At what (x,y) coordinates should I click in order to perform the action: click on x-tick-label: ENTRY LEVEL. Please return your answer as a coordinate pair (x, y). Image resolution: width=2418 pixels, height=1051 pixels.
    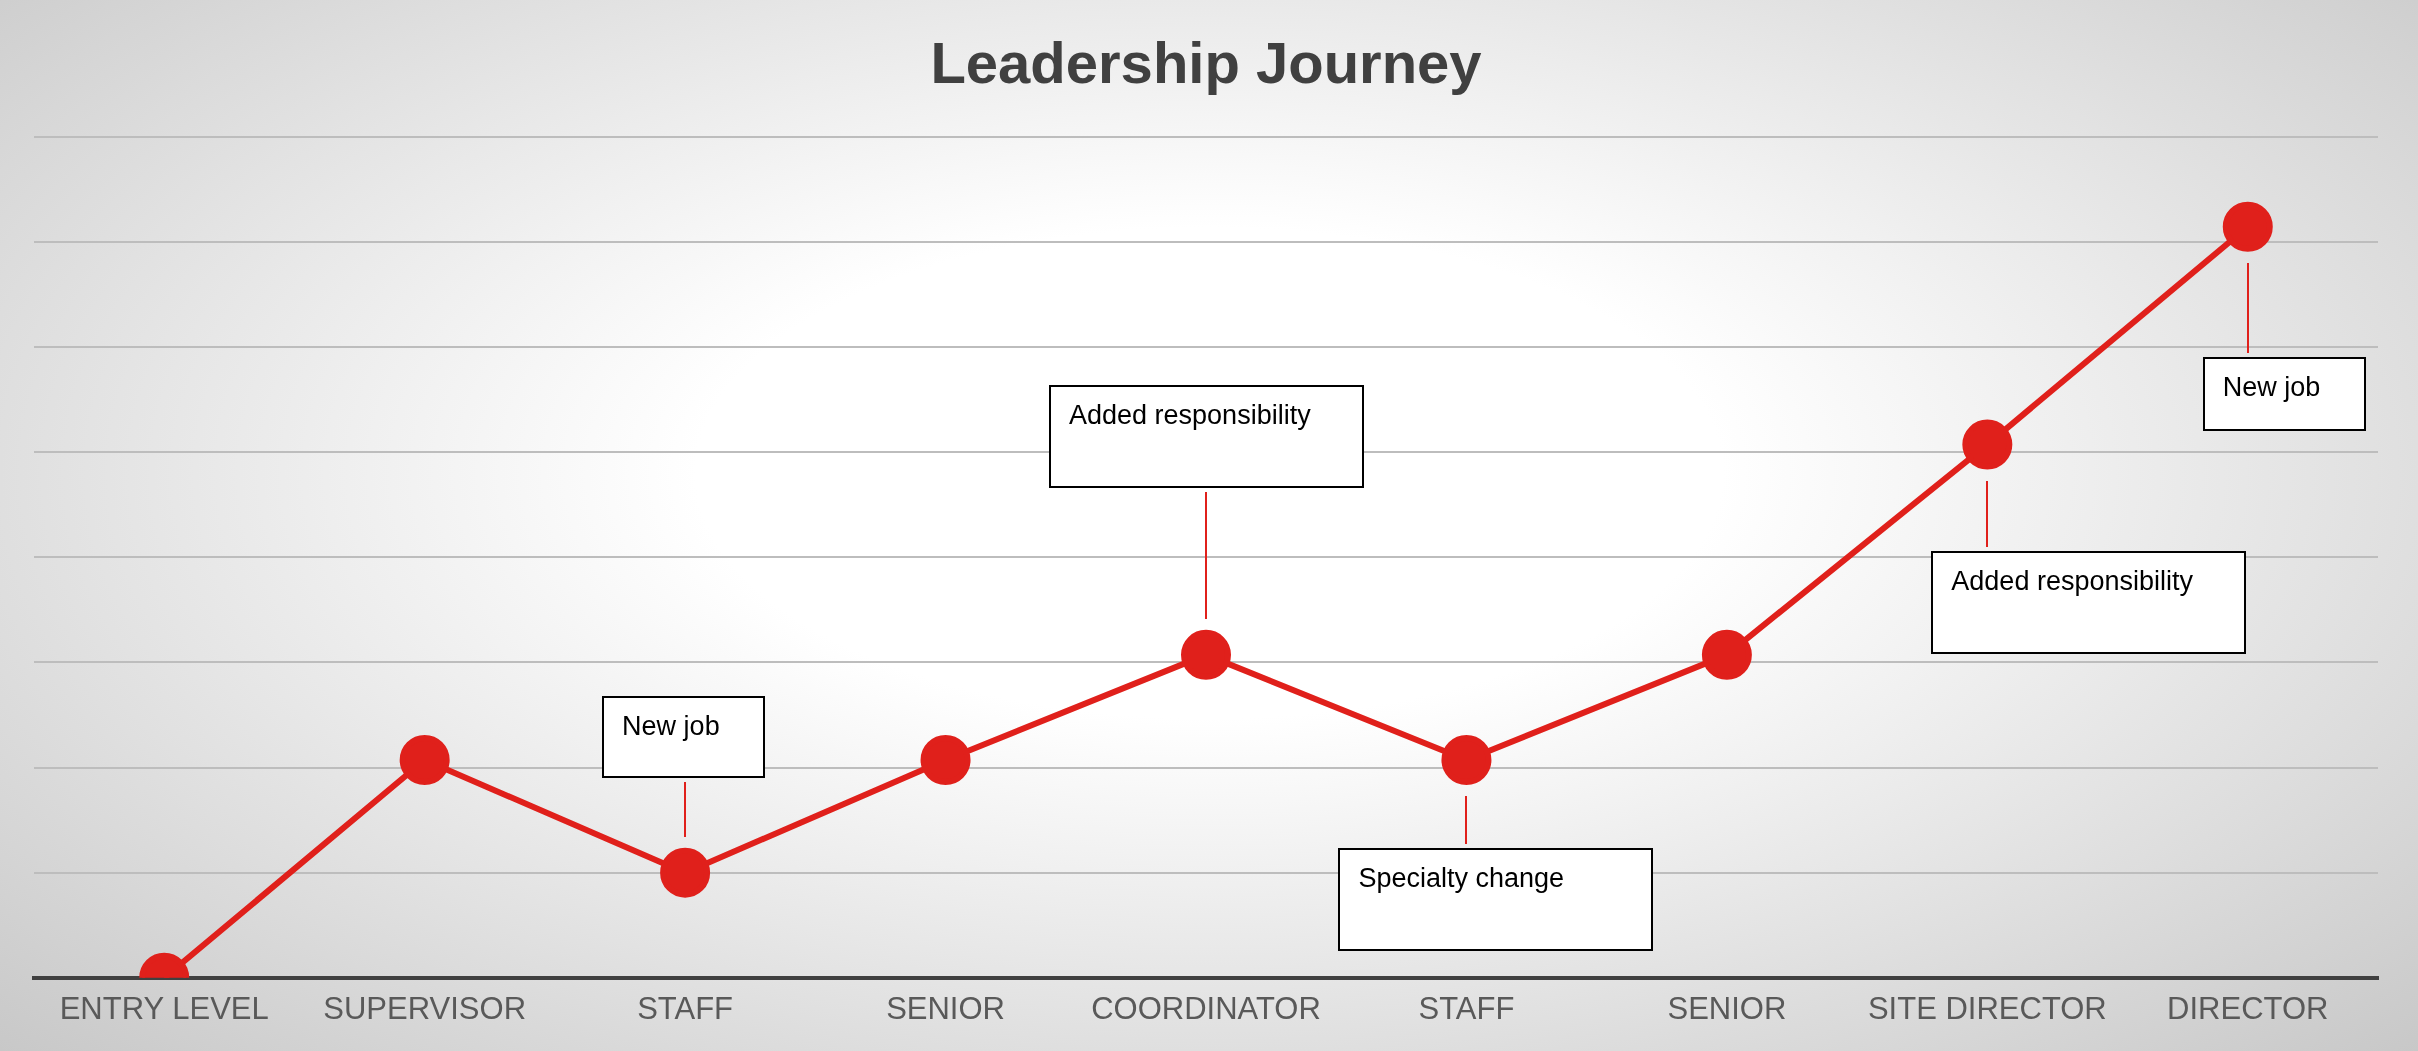
    Looking at the image, I should click on (164, 1008).